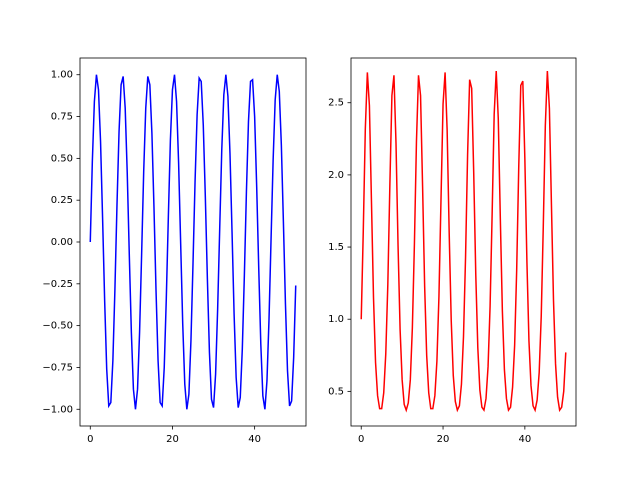 Image resolution: width=640 pixels, height=480 pixels. What do you see at coordinates (62, 158) in the screenshot?
I see `y-tick-label: 0.50` at bounding box center [62, 158].